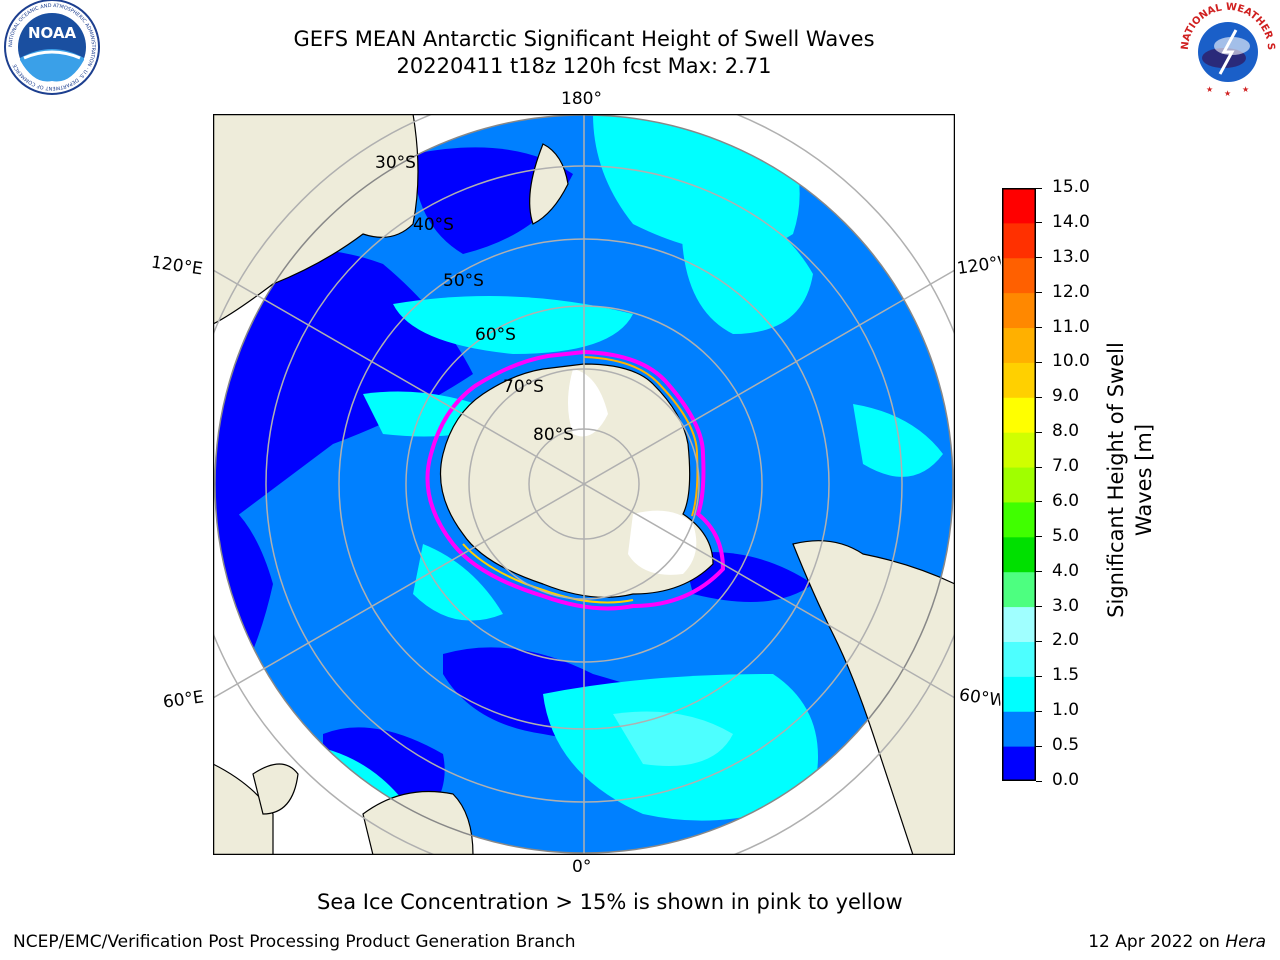  What do you see at coordinates (1130, 480) in the screenshot?
I see `colorbar-label: Significant Height of Swell Waves [m]` at bounding box center [1130, 480].